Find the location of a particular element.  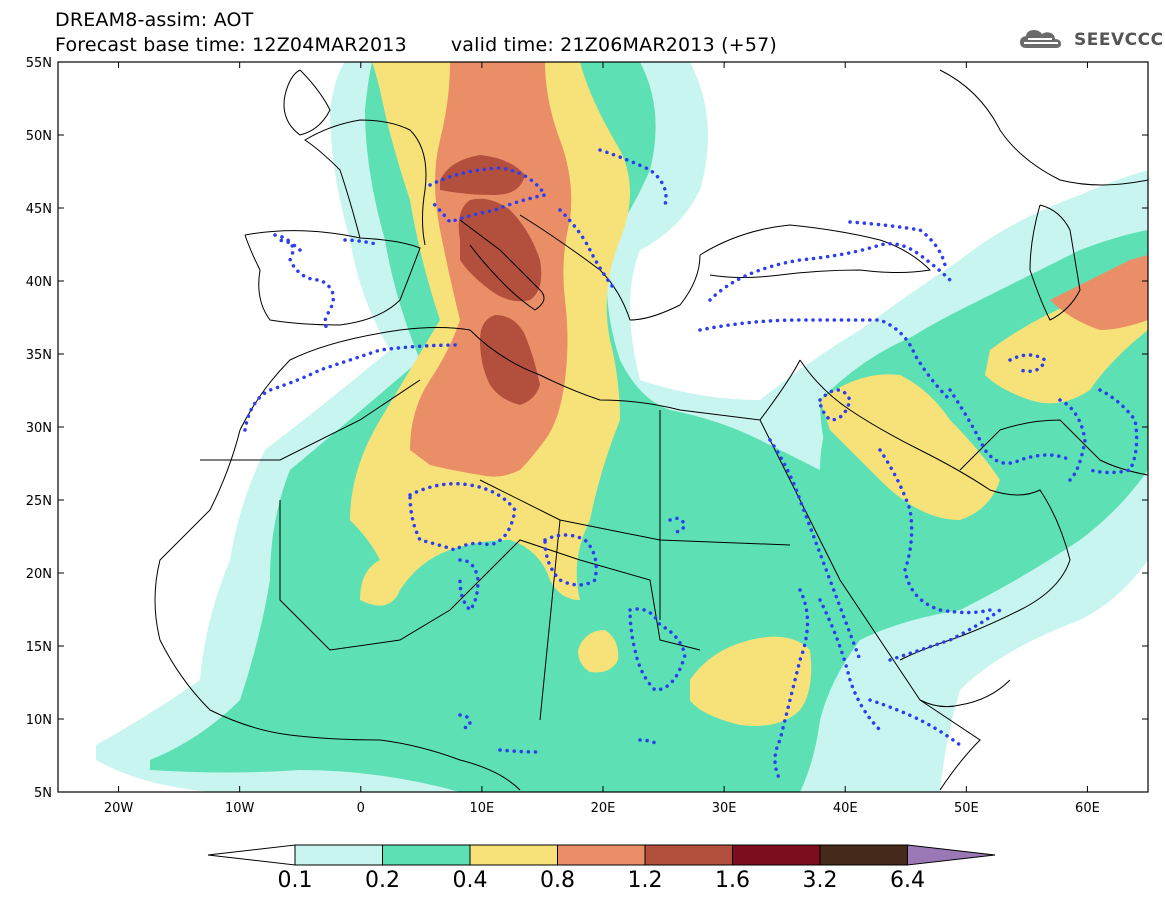

contour-levant is located at coordinates (825, 360).